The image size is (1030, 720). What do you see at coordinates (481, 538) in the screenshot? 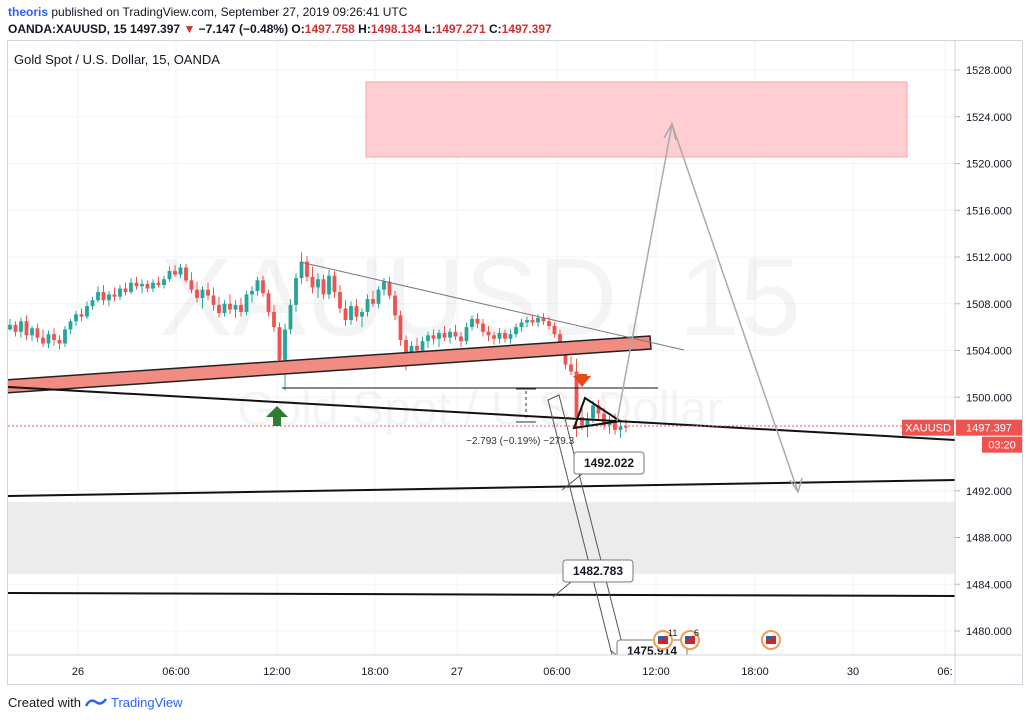
I see `support-zone` at bounding box center [481, 538].